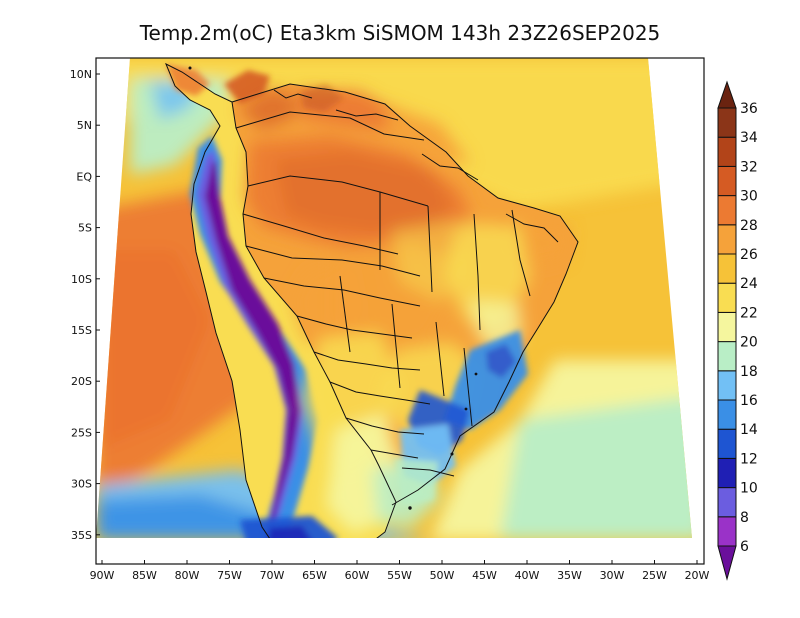  Describe the element at coordinates (399, 575) in the screenshot. I see `longitude-label: 55W` at that location.